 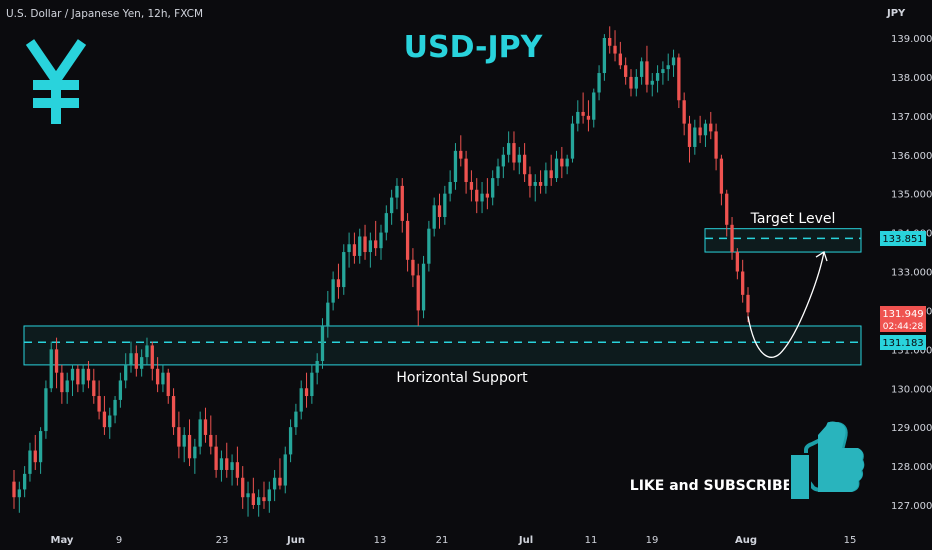 What do you see at coordinates (711, 486) in the screenshot?
I see `cta-text: LIKE and SUBSCRIBE` at bounding box center [711, 486].